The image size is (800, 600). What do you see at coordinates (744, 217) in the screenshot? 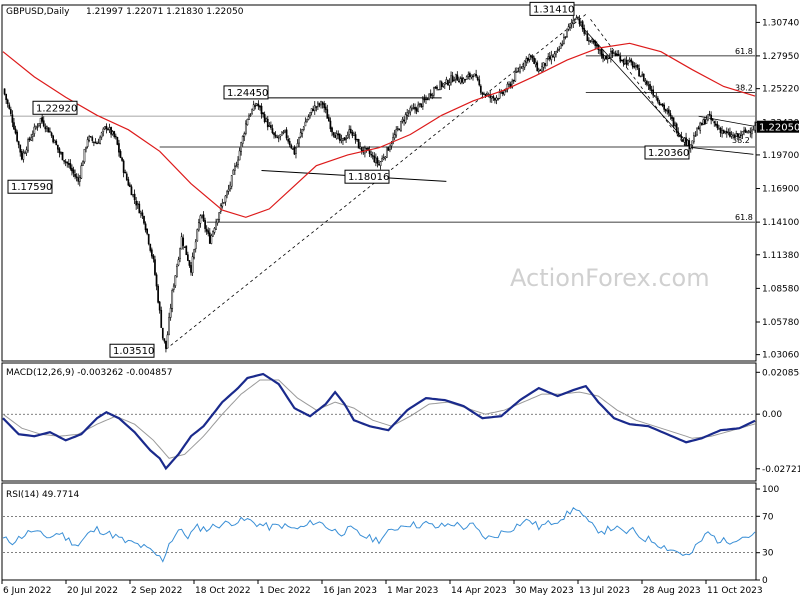
I see `fib-label: 61.8` at bounding box center [744, 217].